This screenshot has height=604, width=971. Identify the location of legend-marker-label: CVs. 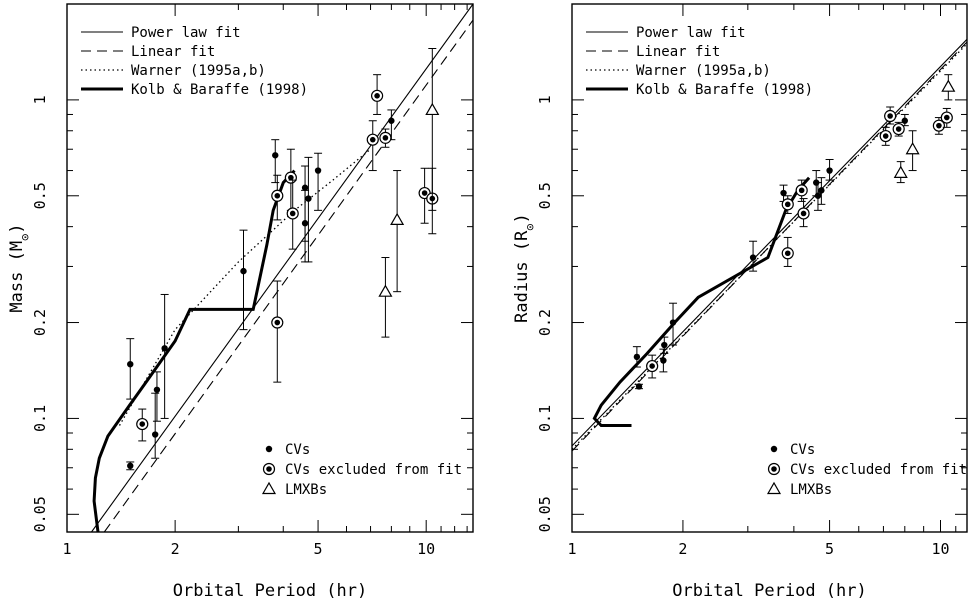
(297, 450).